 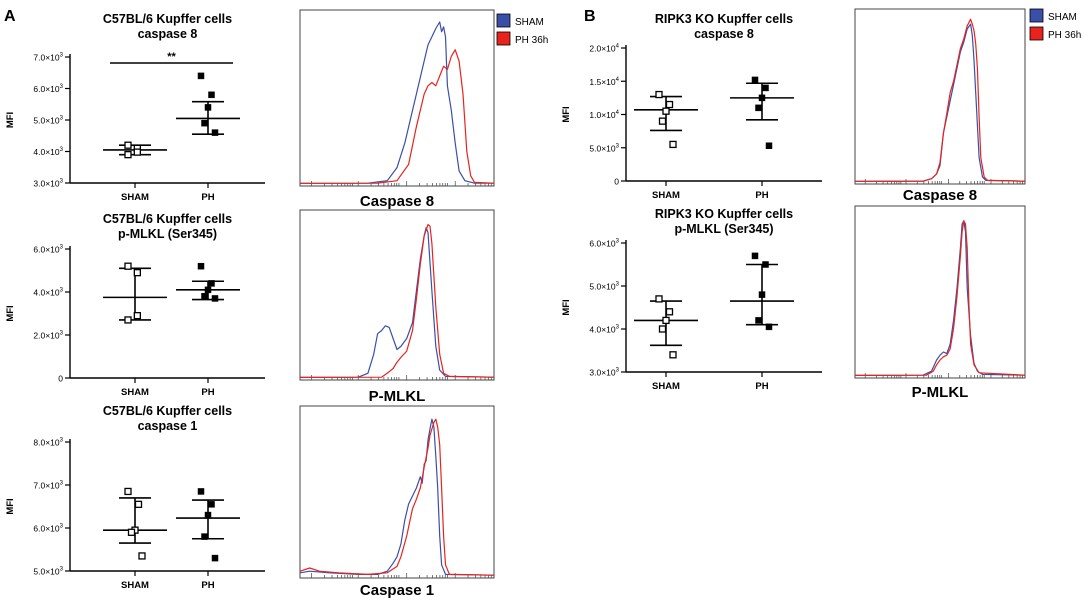 What do you see at coordinates (1064, 35) in the screenshot?
I see `legend-ph-label: PH 36h` at bounding box center [1064, 35].